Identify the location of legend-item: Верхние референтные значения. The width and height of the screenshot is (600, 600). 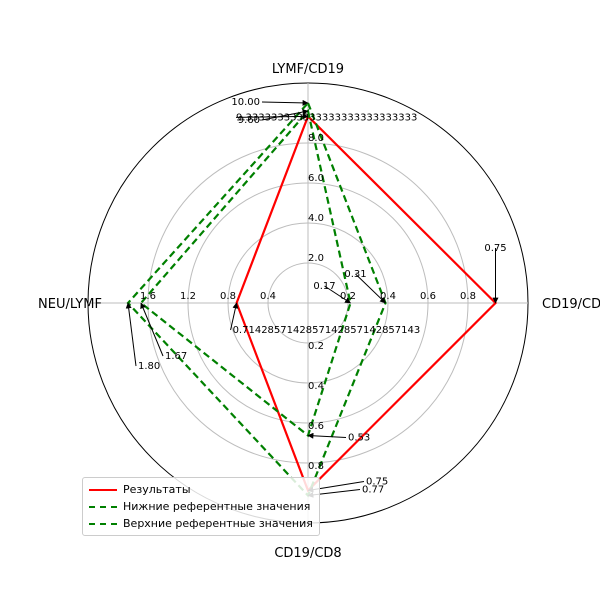
(201, 523).